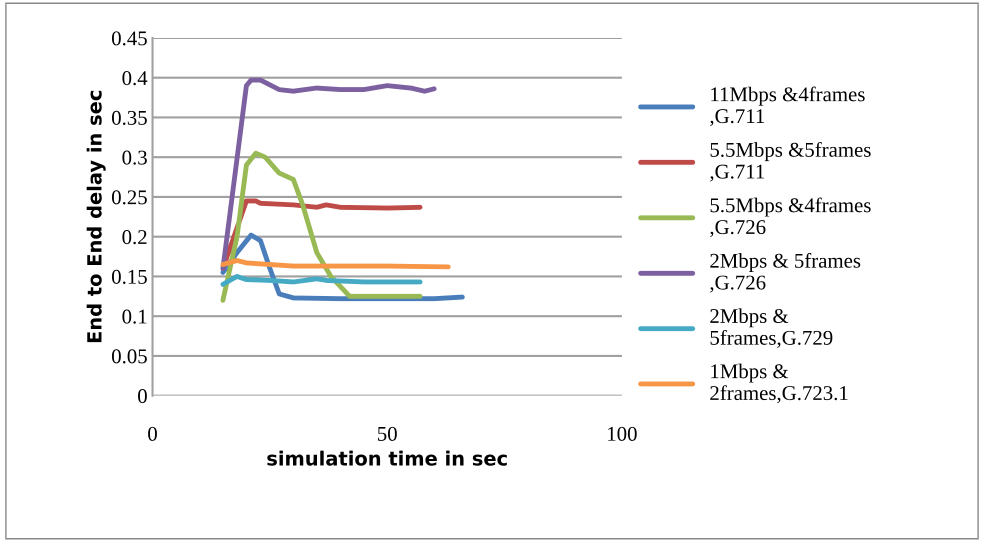  What do you see at coordinates (135, 78) in the screenshot?
I see `y-tick-label: 0.4` at bounding box center [135, 78].